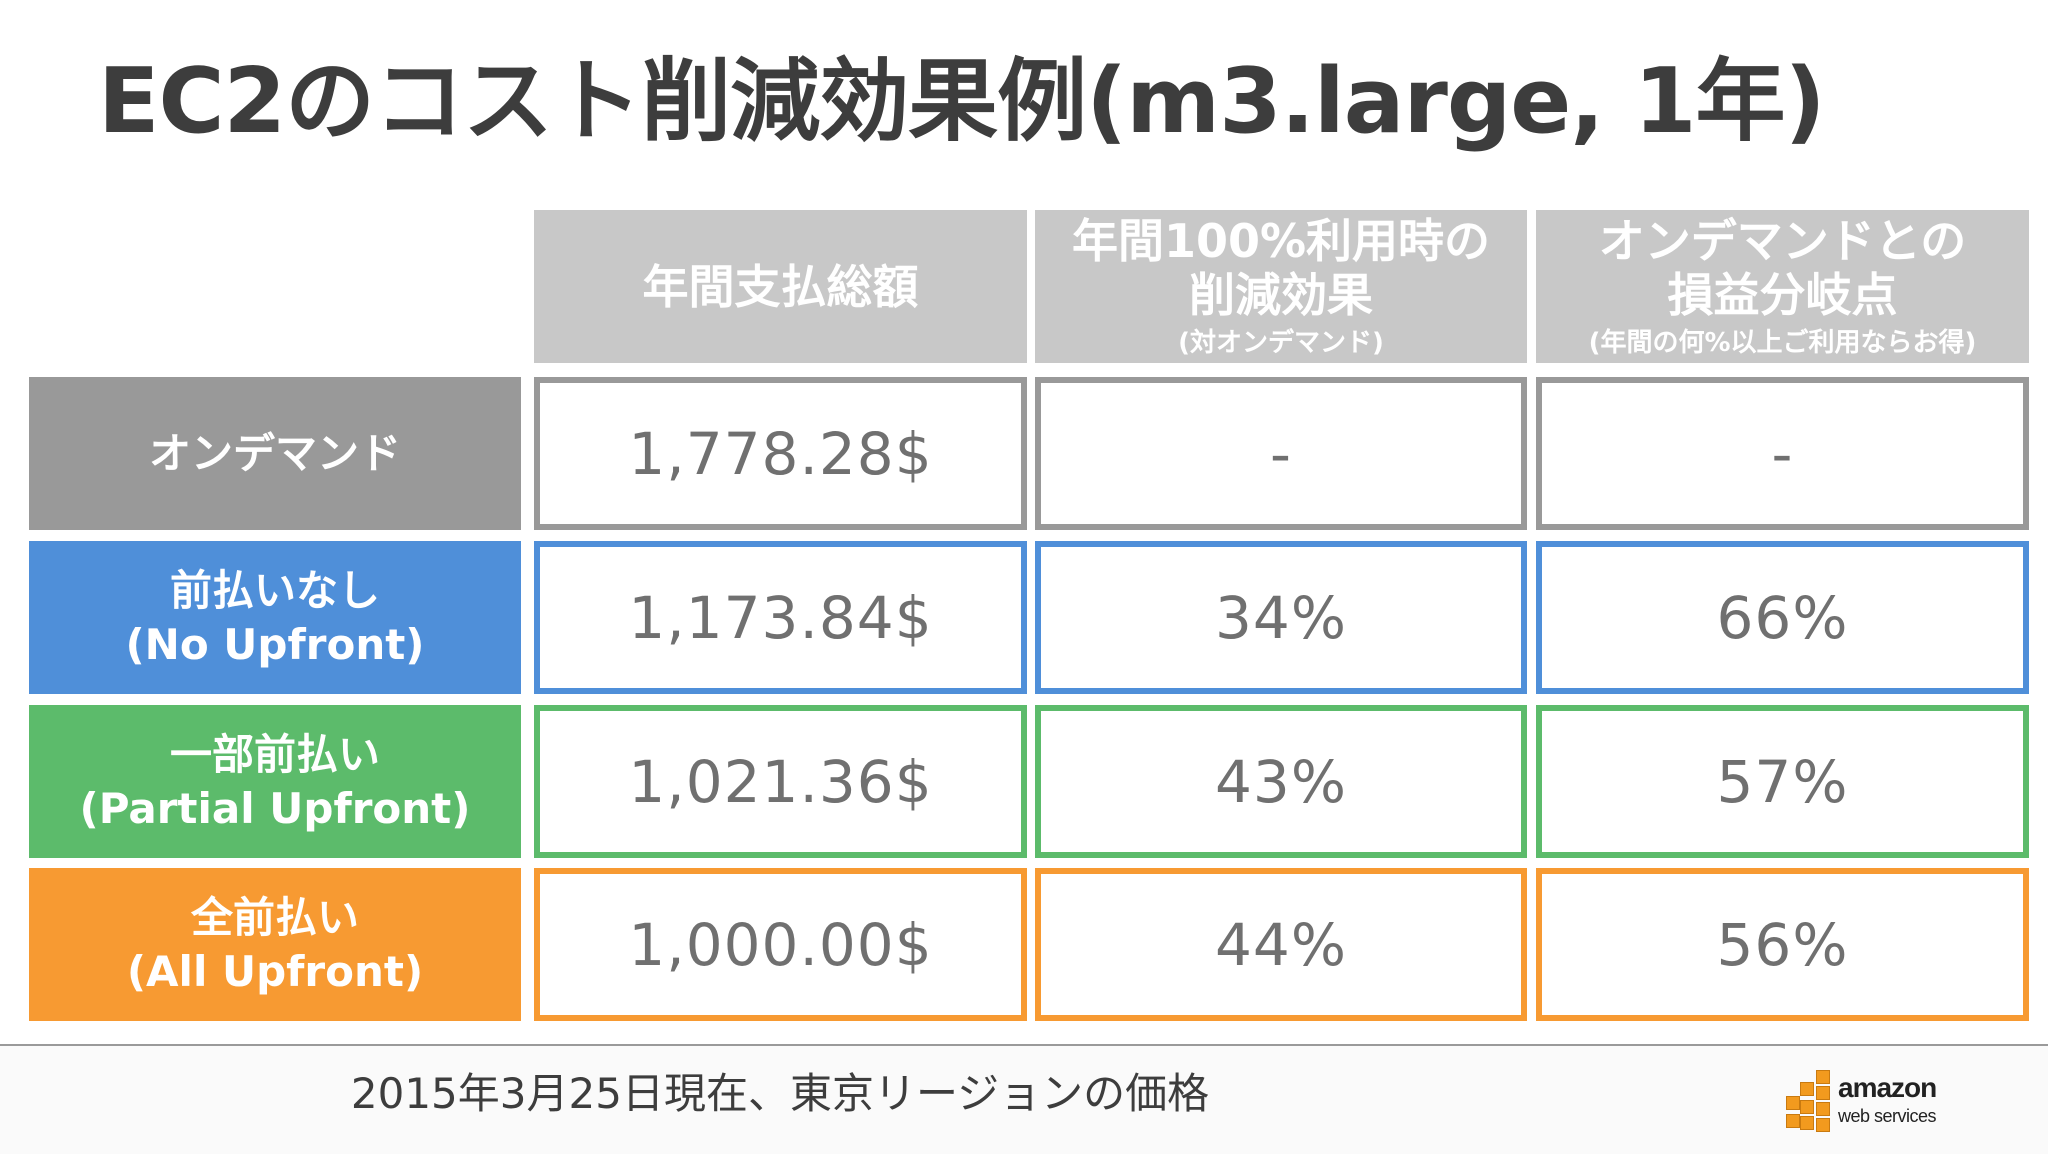 This screenshot has width=2048, height=1154. What do you see at coordinates (780, 617) in the screenshot?
I see `table-cell: 1,173.84$` at bounding box center [780, 617].